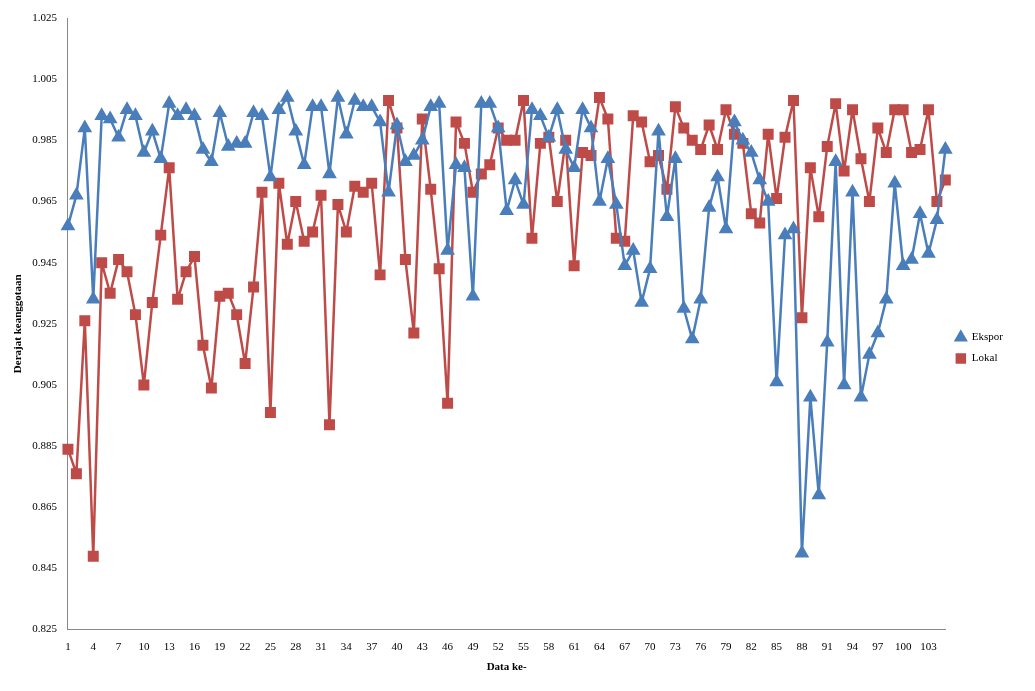 The image size is (1035, 691). What do you see at coordinates (929, 646) in the screenshot?
I see `x-tick-label: 103` at bounding box center [929, 646].